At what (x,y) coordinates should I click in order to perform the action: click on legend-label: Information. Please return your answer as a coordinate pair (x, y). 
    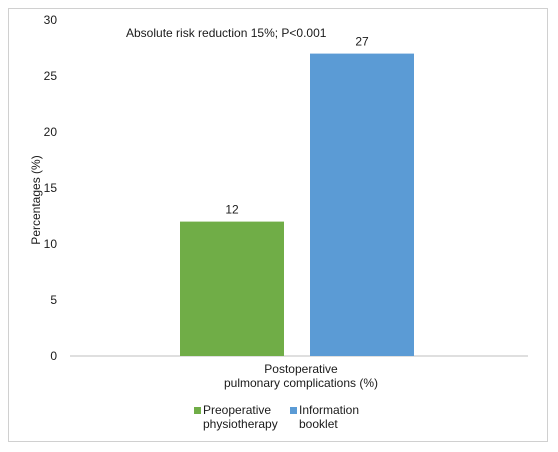
    Looking at the image, I should click on (329, 410).